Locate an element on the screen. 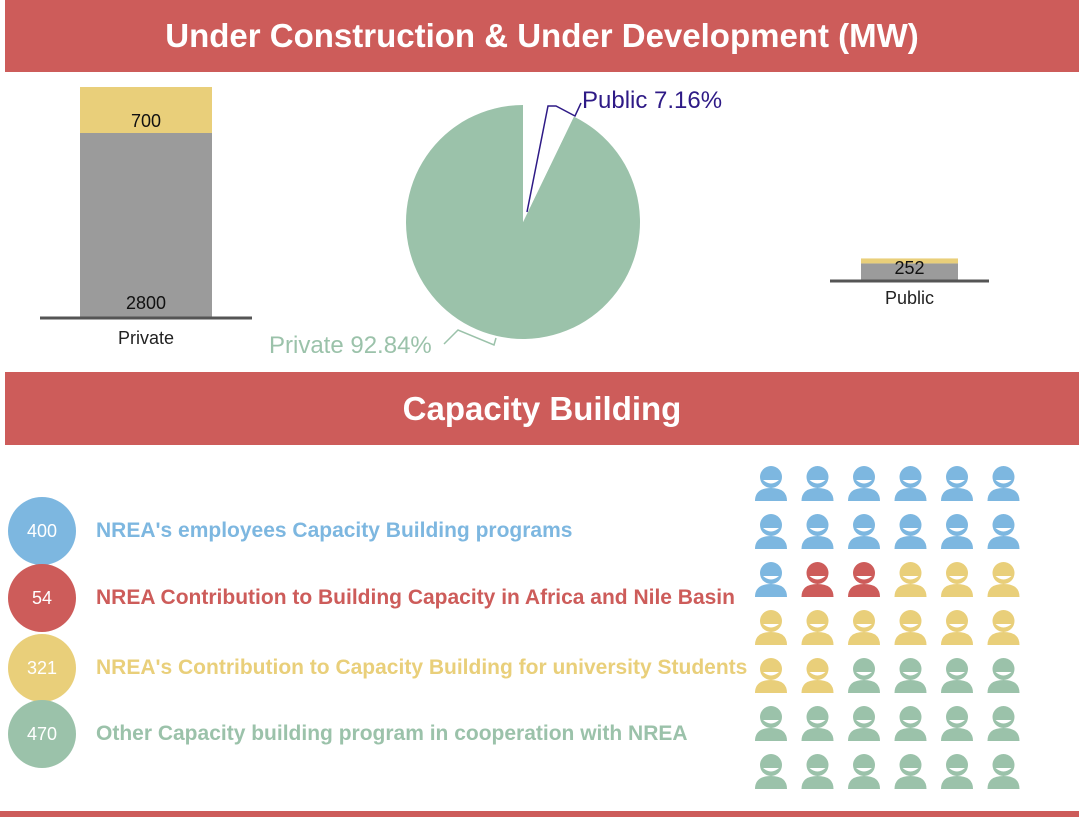 The height and width of the screenshot is (817, 1079). pie-label-public: Public 7.16% is located at coordinates (652, 100).